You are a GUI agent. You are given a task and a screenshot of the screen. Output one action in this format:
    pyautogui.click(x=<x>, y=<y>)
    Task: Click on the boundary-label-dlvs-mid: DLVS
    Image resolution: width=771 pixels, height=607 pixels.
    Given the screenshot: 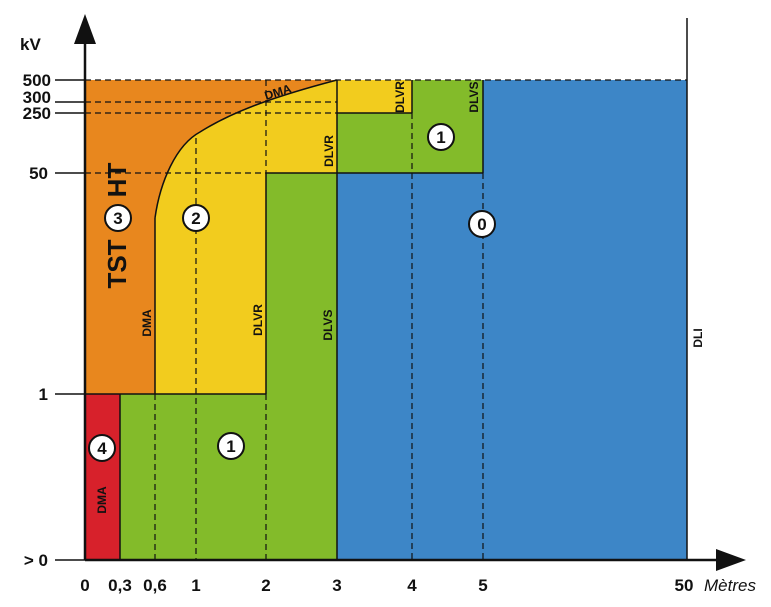 What is the action you would take?
    pyautogui.click(x=328, y=324)
    